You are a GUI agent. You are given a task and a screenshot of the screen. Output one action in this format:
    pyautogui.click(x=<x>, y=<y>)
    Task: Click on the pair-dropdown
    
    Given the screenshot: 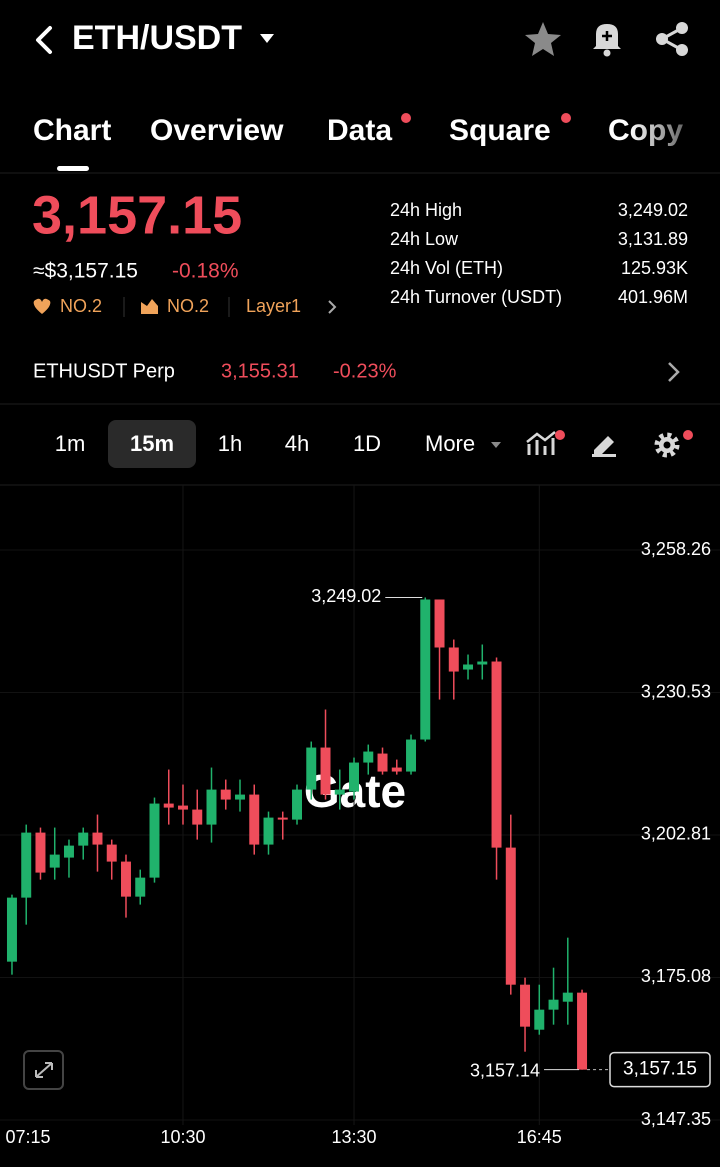 What is the action you would take?
    pyautogui.click(x=267, y=38)
    